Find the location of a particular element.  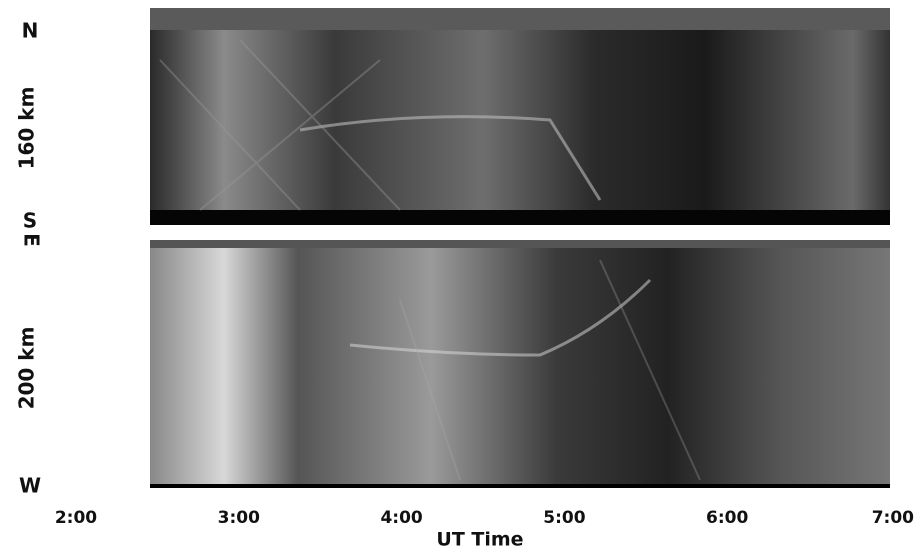

x-tick-label: 2:00 is located at coordinates (76, 518).